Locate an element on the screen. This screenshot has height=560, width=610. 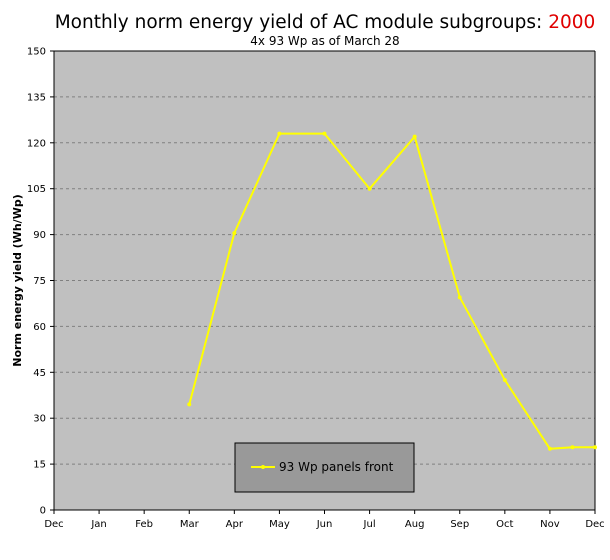
y-tick-label: 45 is located at coordinates (39, 373).